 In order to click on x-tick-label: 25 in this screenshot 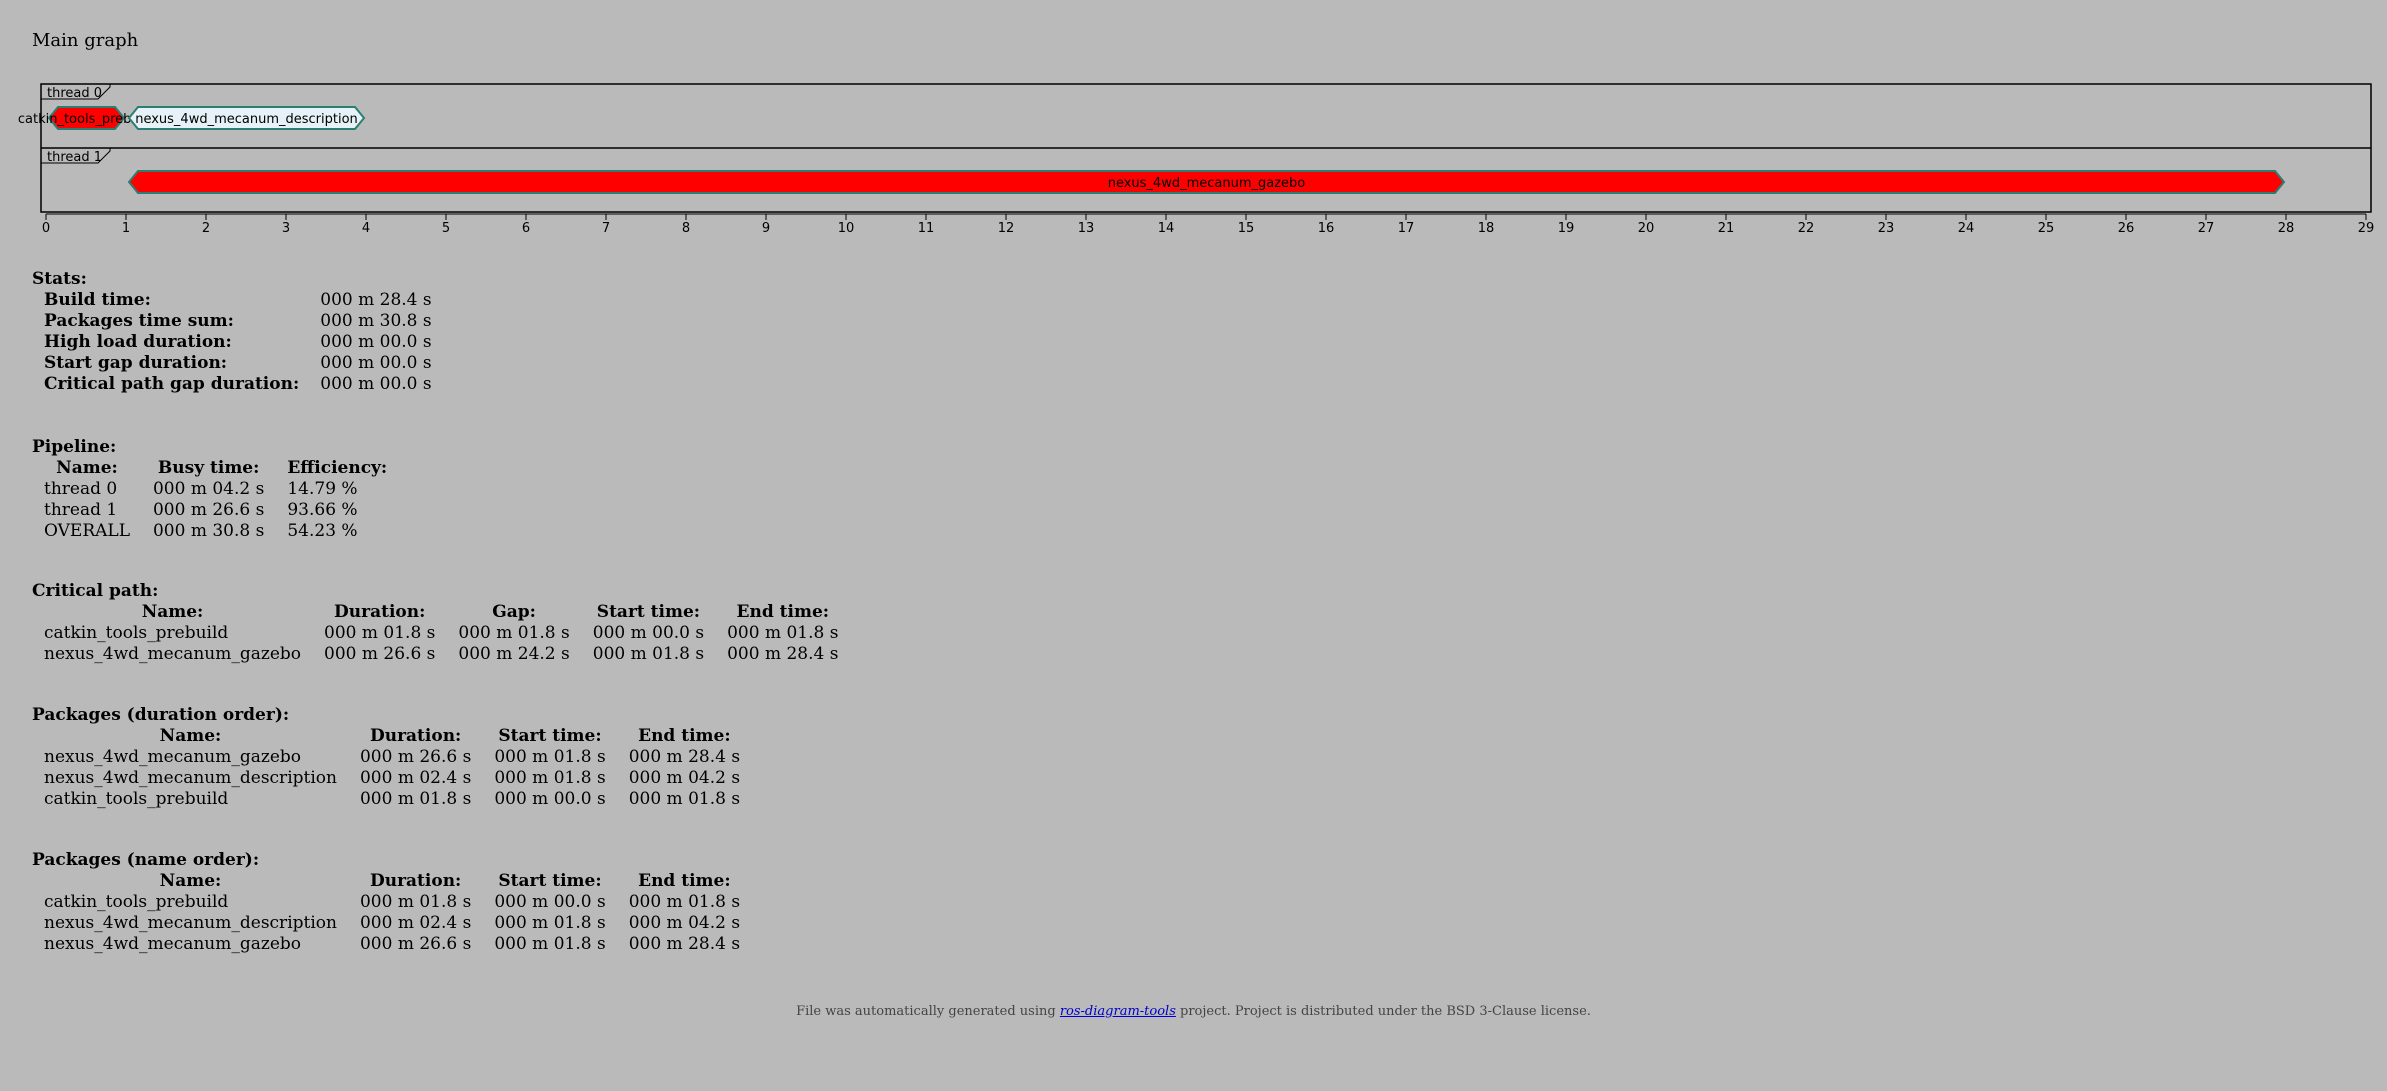, I will do `click(2046, 228)`.